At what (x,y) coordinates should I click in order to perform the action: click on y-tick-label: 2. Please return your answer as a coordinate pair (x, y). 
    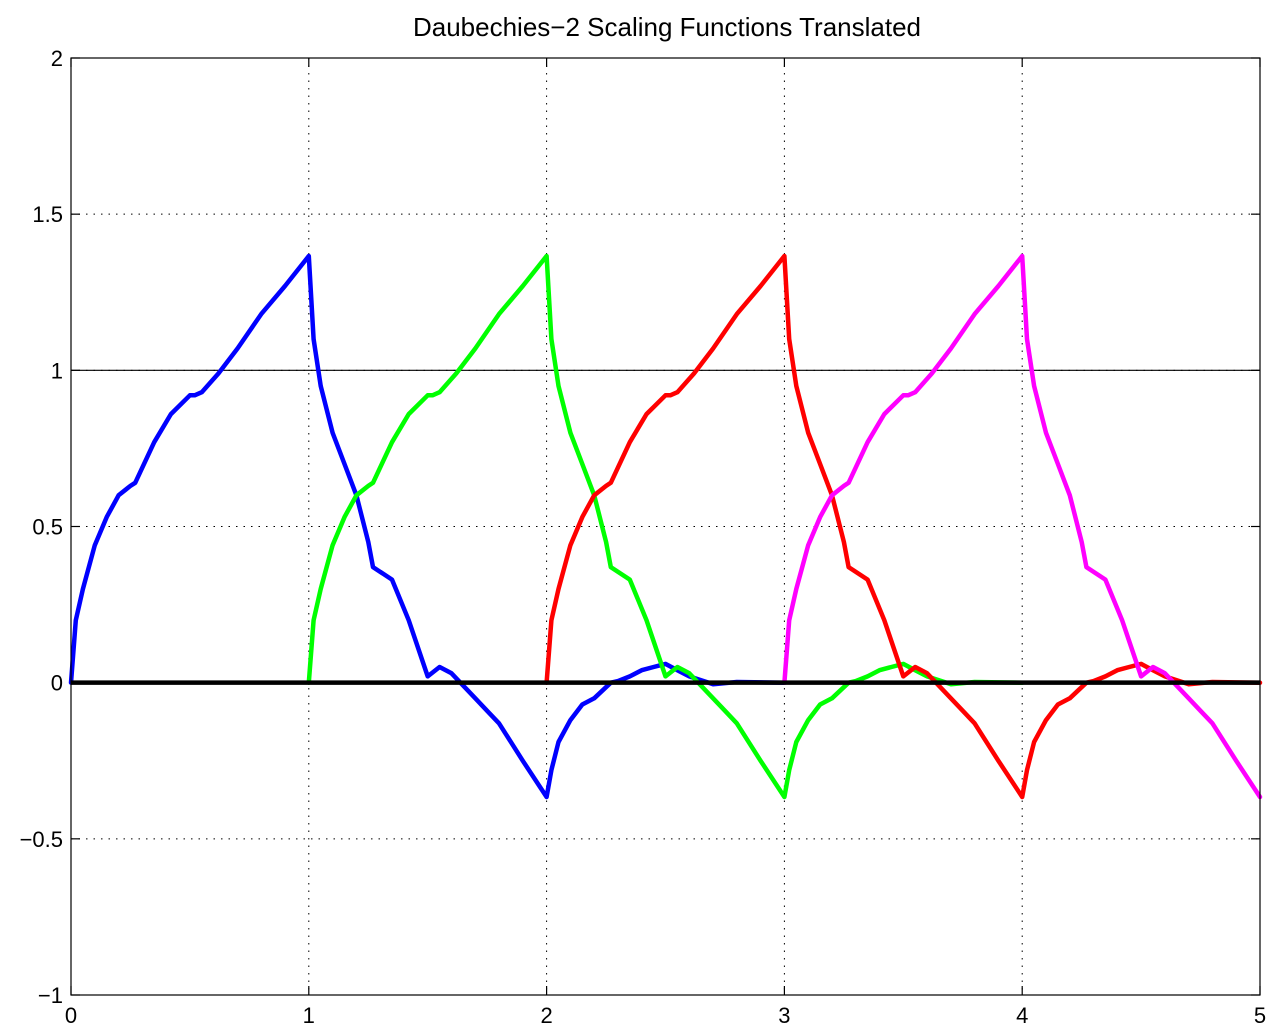
    Looking at the image, I should click on (57, 58).